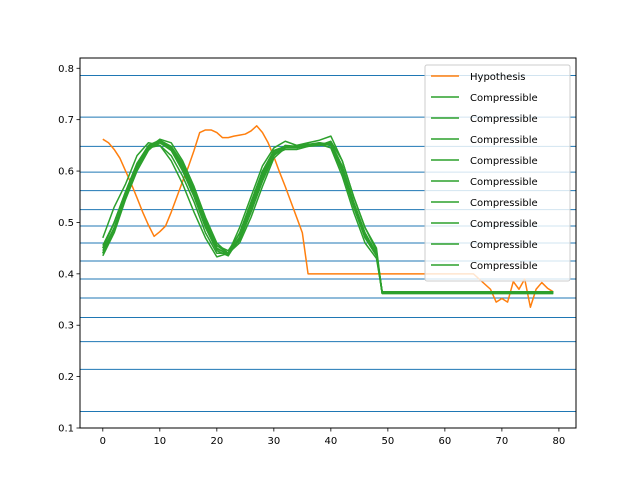 This screenshot has height=480, width=640. Describe the element at coordinates (66, 274) in the screenshot. I see `y-tick-label: 0.4` at that location.